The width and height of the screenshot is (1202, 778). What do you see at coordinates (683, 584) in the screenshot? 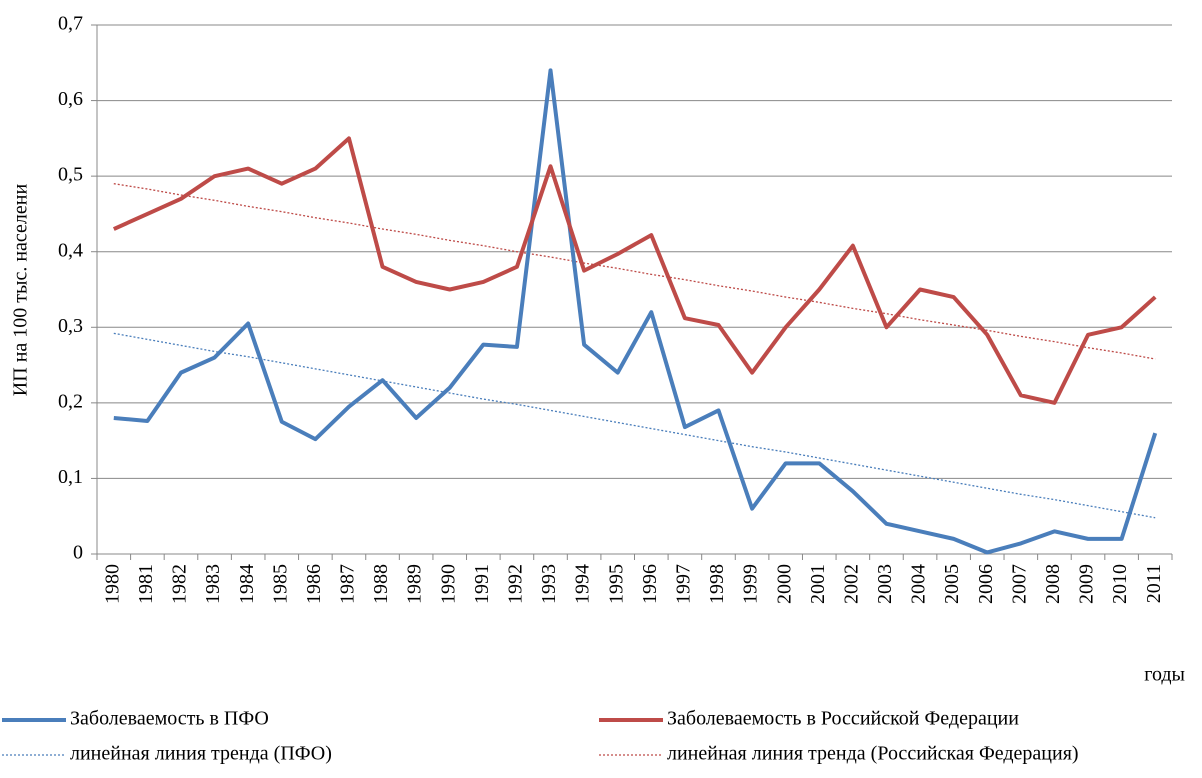
I see `x-tick-label: 1997` at bounding box center [683, 584].